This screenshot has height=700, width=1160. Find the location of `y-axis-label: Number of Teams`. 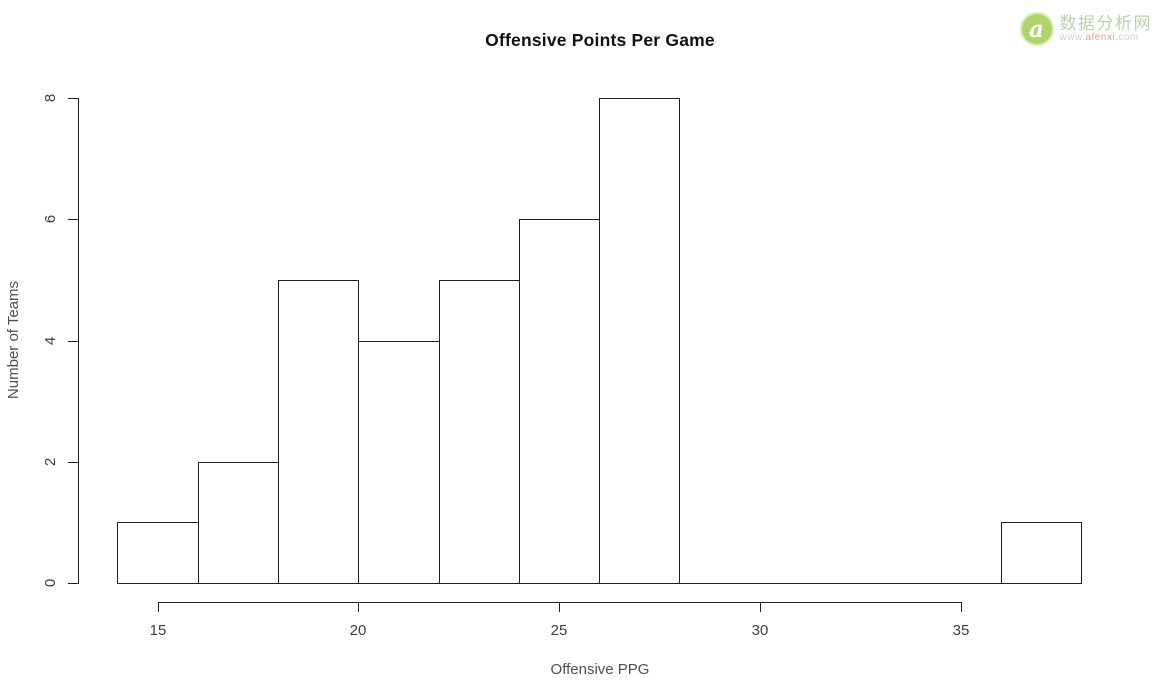

y-axis-label: Number of Teams is located at coordinates (13, 340).